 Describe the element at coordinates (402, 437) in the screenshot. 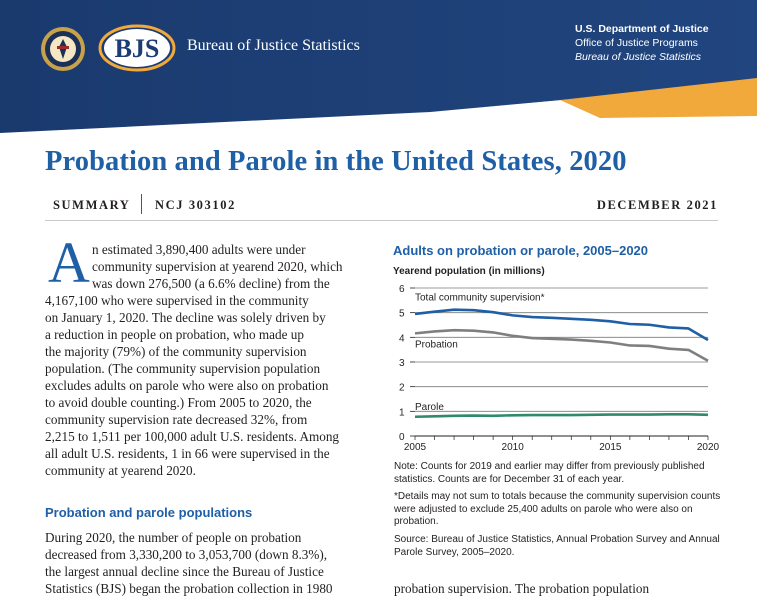

I see `y-tick-label: 0` at that location.